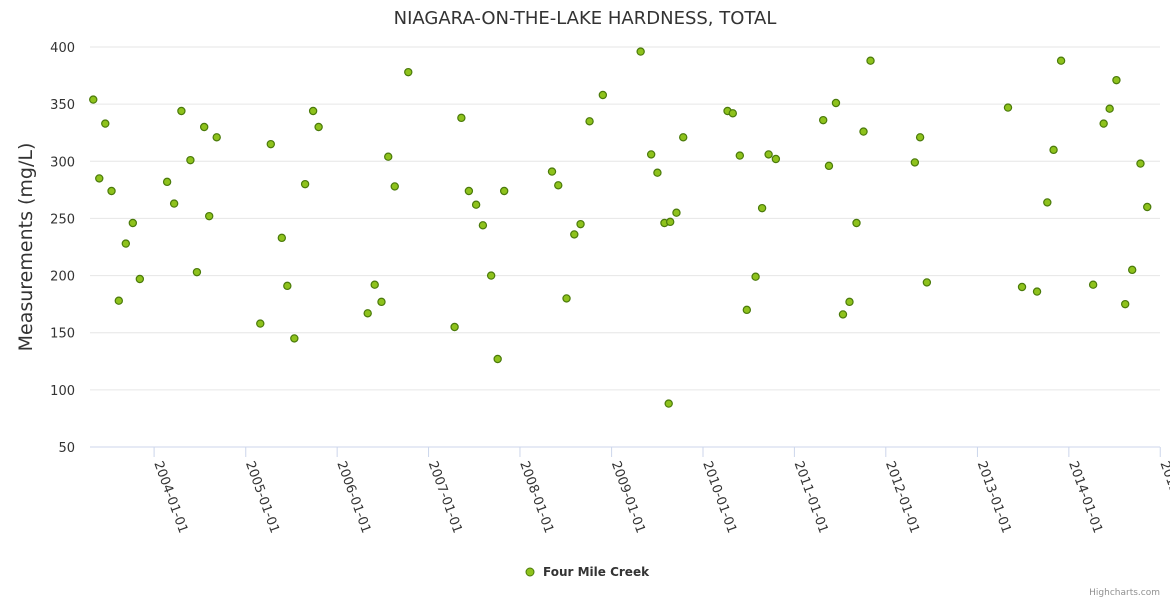 The image size is (1170, 600). I want to click on y-tick-label: 350, so click(62, 105).